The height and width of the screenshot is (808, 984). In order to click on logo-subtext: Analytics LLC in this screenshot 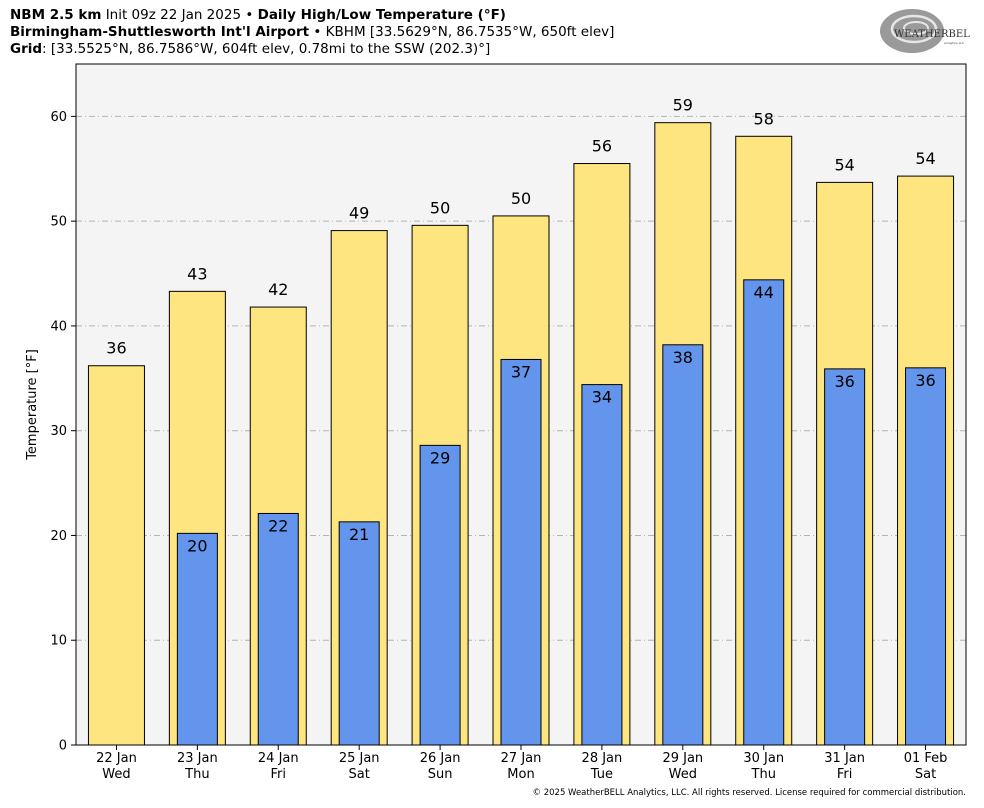, I will do `click(954, 43)`.